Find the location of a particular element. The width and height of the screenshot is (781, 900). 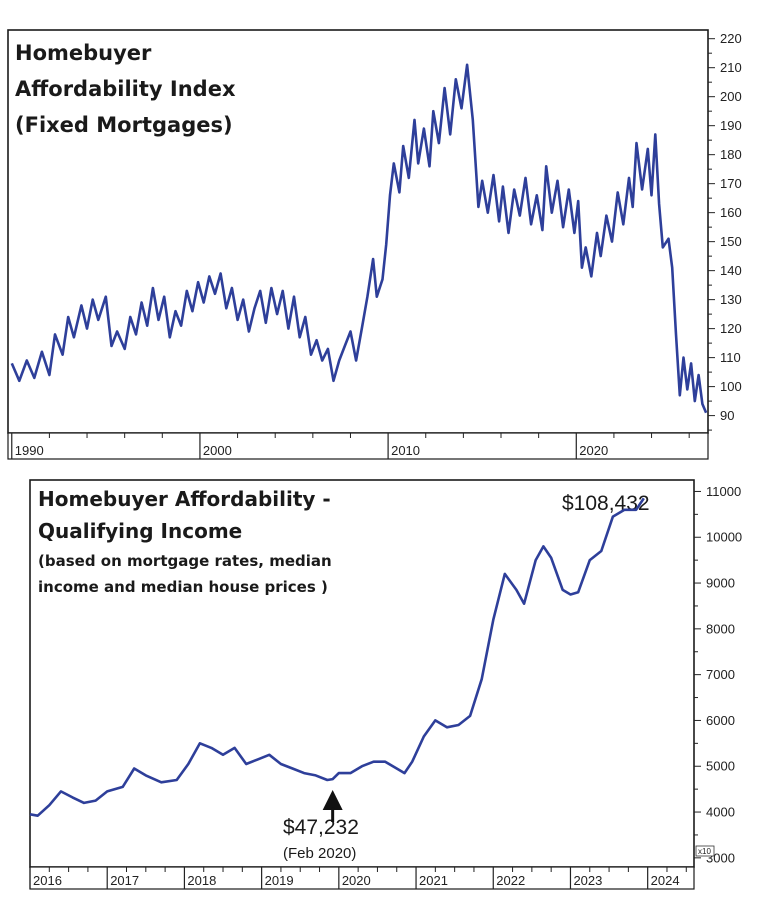

axis-multiplier-label: x10 is located at coordinates (704, 851).